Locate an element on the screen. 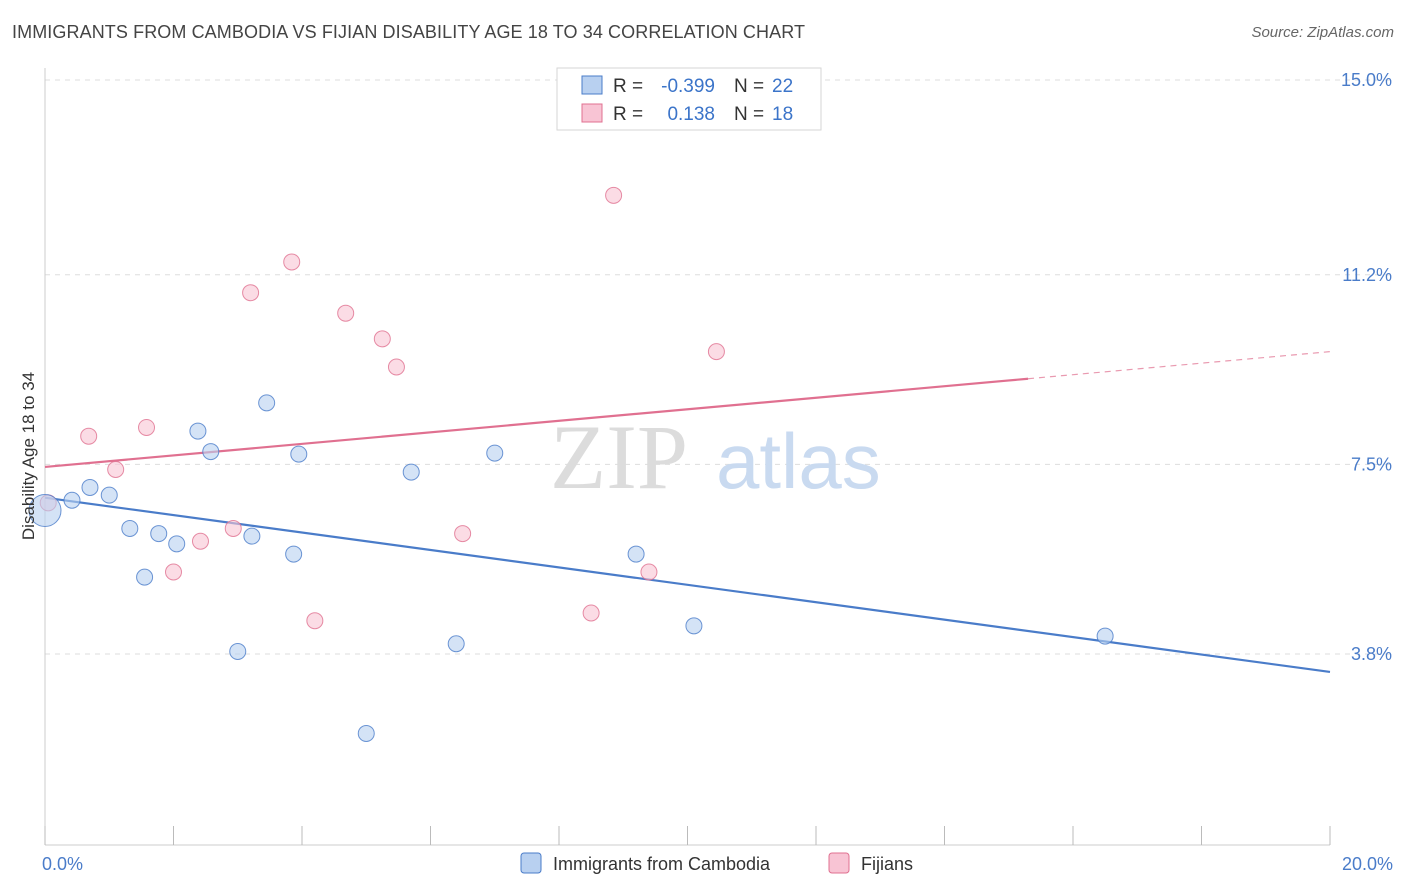 Image resolution: width=1406 pixels, height=892 pixels. y-tick-label: 7.5% is located at coordinates (1371, 464).